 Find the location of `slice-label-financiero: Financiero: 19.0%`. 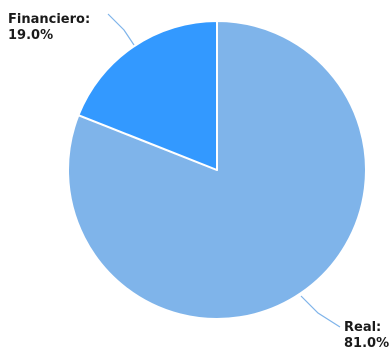

slice-label-financiero: Financiero: 19.0% is located at coordinates (49, 27).